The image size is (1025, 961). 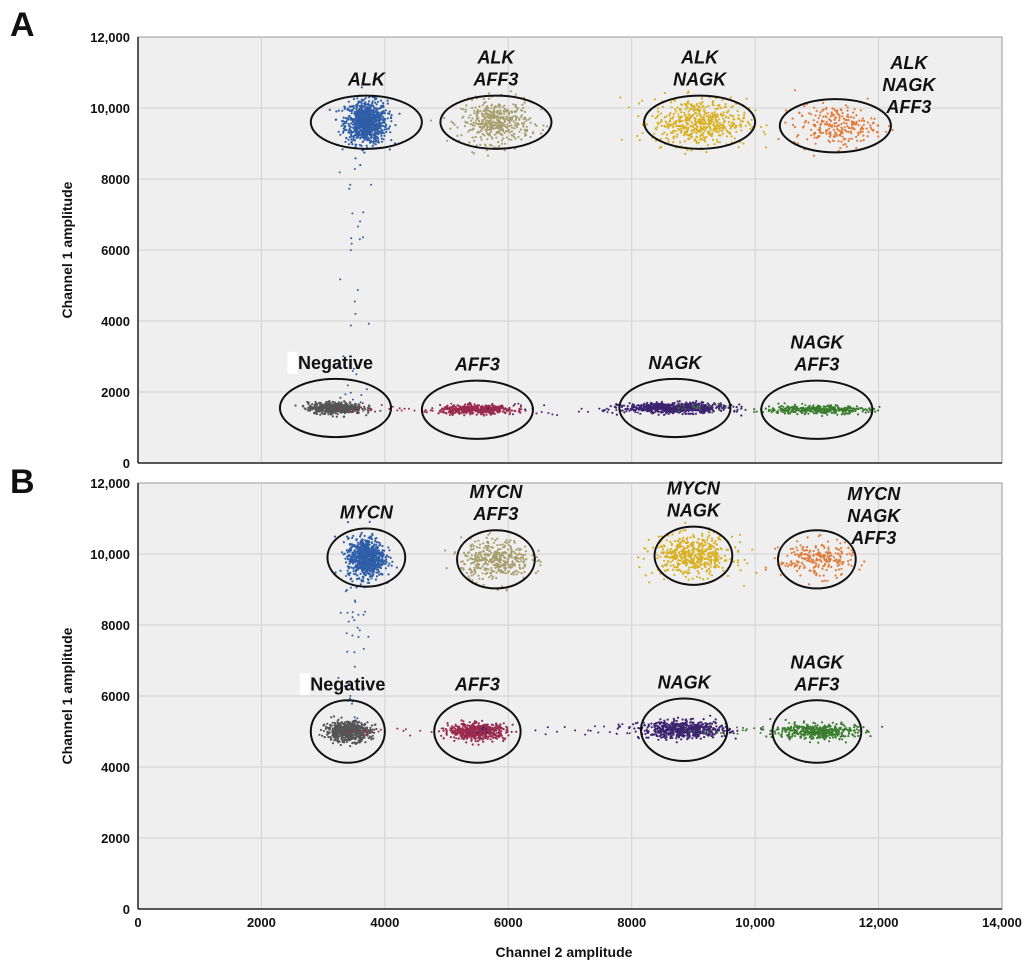 I want to click on x-tick-label: 2000, so click(x=261, y=922).